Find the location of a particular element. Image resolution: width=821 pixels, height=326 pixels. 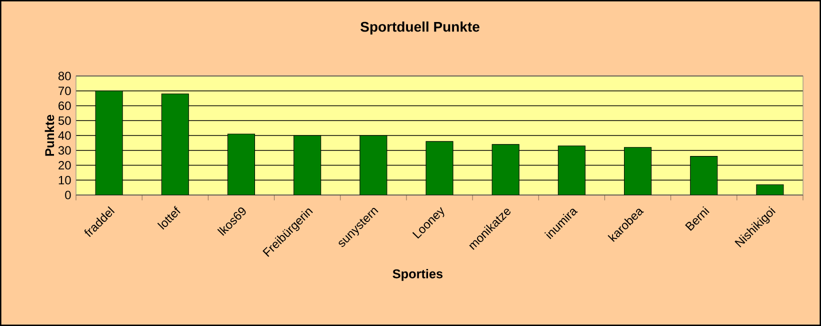

y-tick-label: 40 is located at coordinates (64, 135).